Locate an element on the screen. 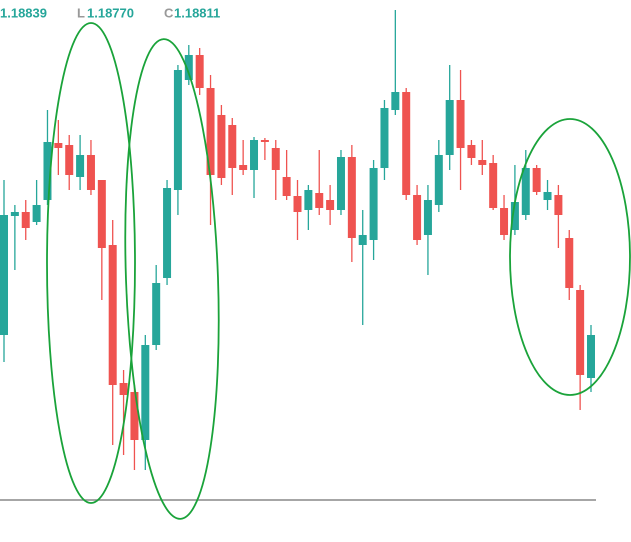 The width and height of the screenshot is (631, 542). header-low: 1.18770 is located at coordinates (110, 12).